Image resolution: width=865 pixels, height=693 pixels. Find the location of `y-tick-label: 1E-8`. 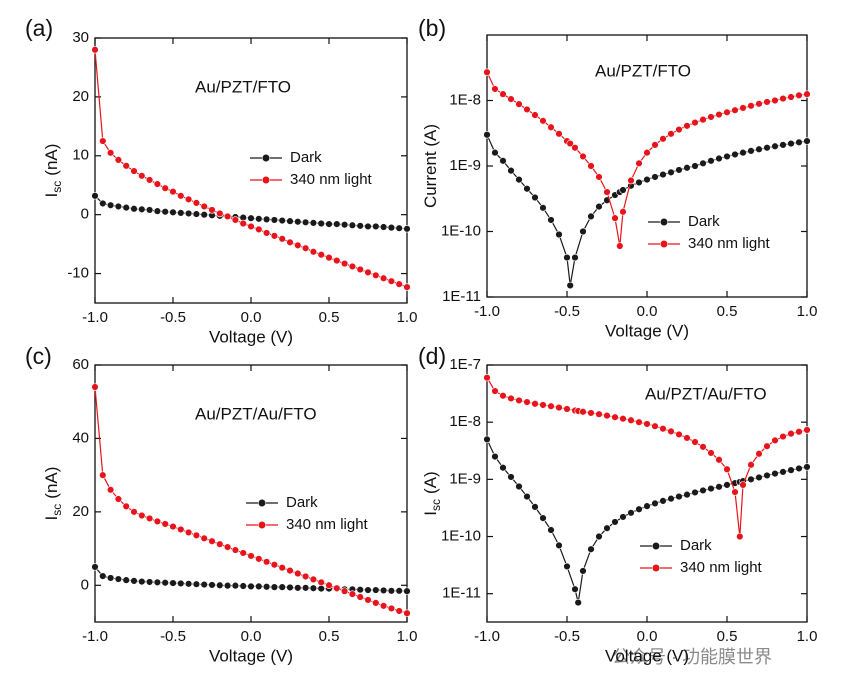

y-tick-label: 1E-8 is located at coordinates (465, 421).